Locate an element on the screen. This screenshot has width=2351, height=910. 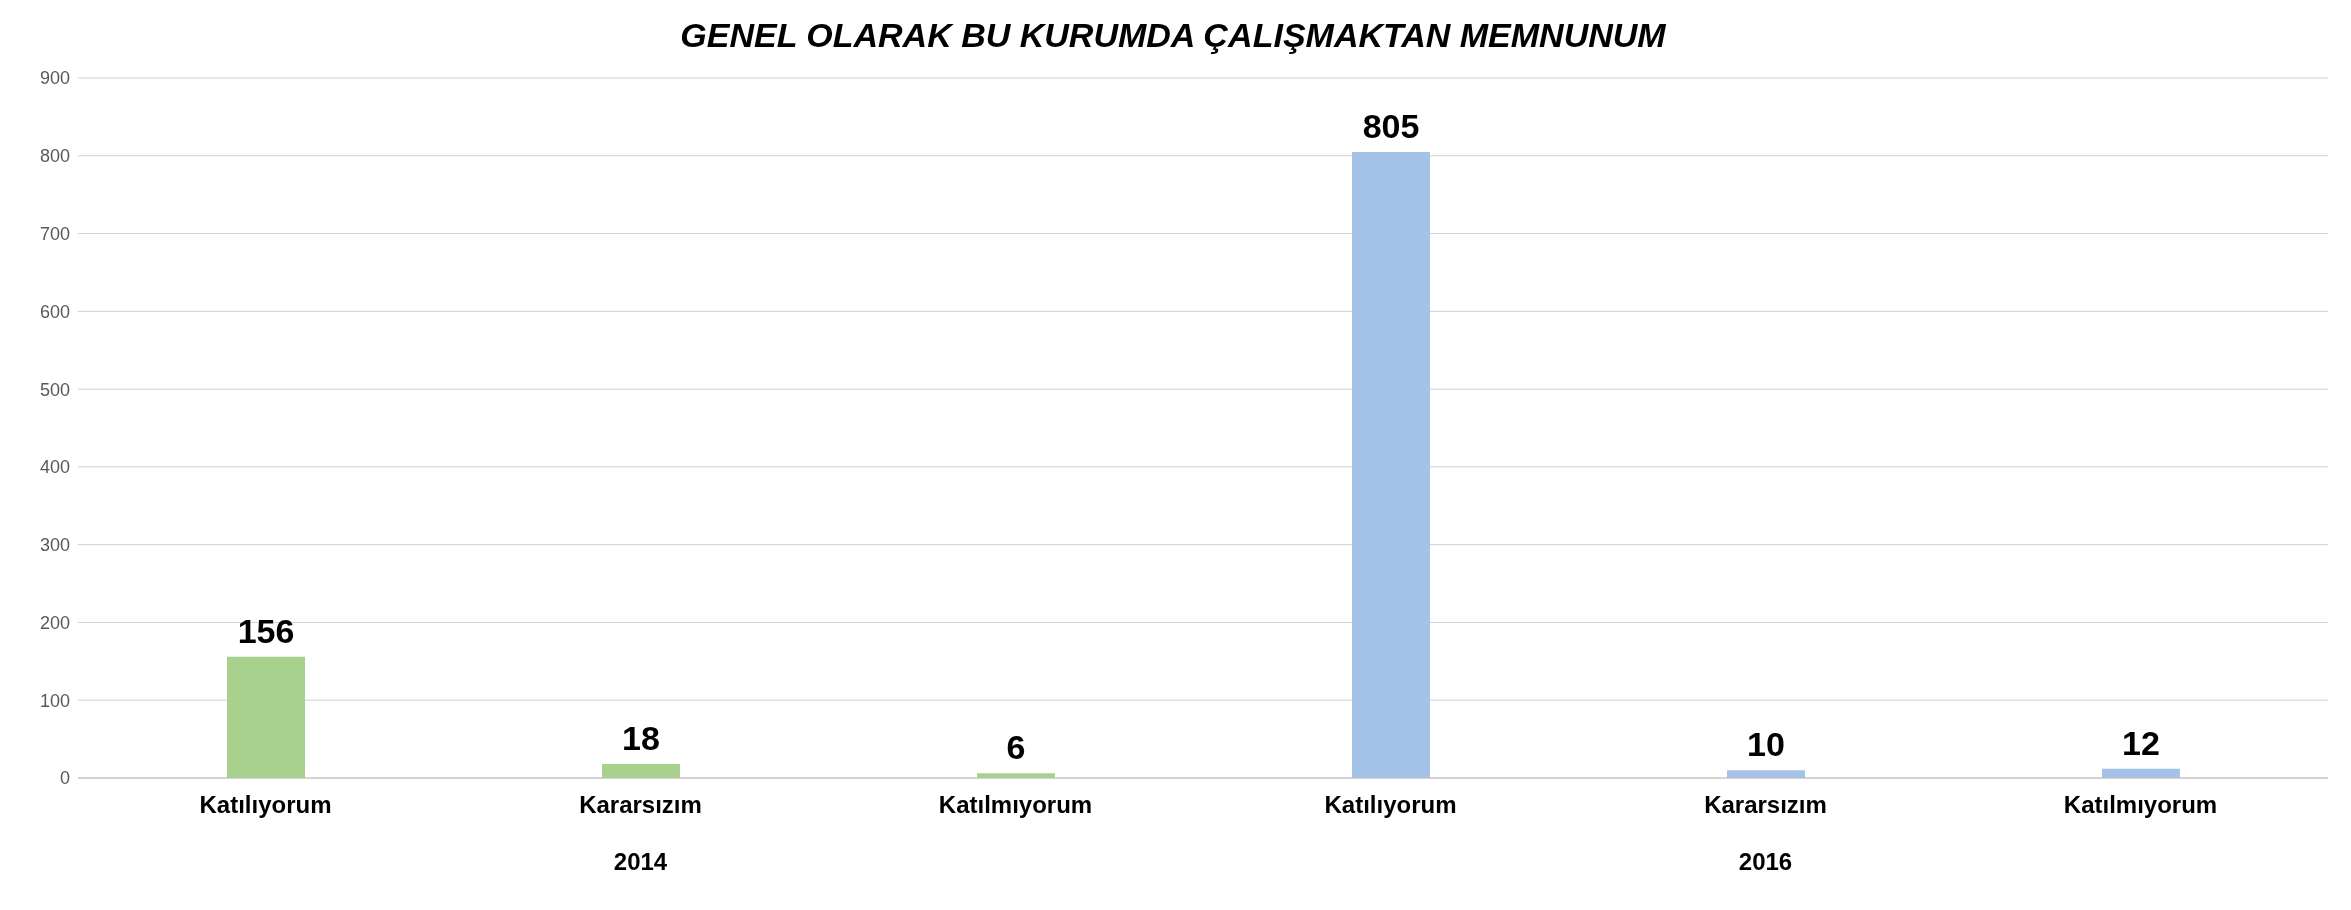
data-label: 156 is located at coordinates (266, 630).